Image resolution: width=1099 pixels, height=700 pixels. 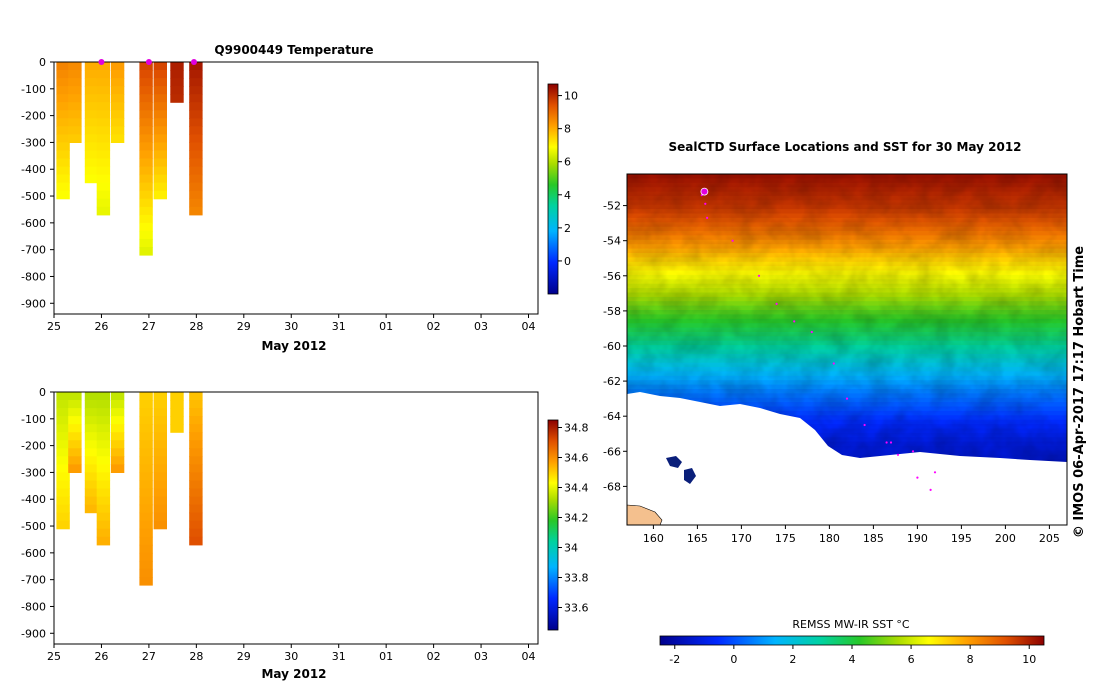 I want to click on y-tick-label: -100, so click(x=33, y=419).